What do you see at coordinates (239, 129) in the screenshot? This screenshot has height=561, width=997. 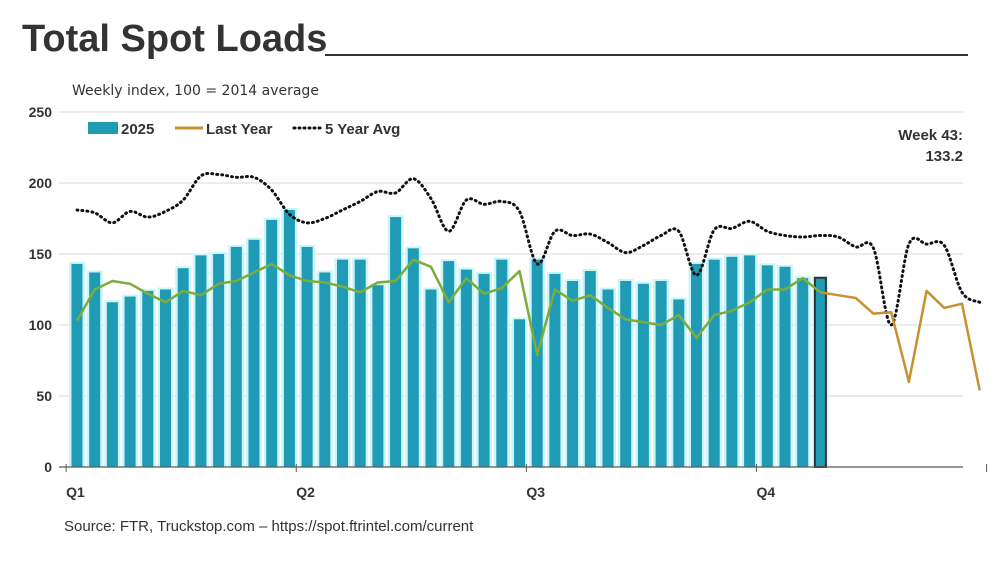 I see `legend-label-last-year: Last Year` at bounding box center [239, 129].